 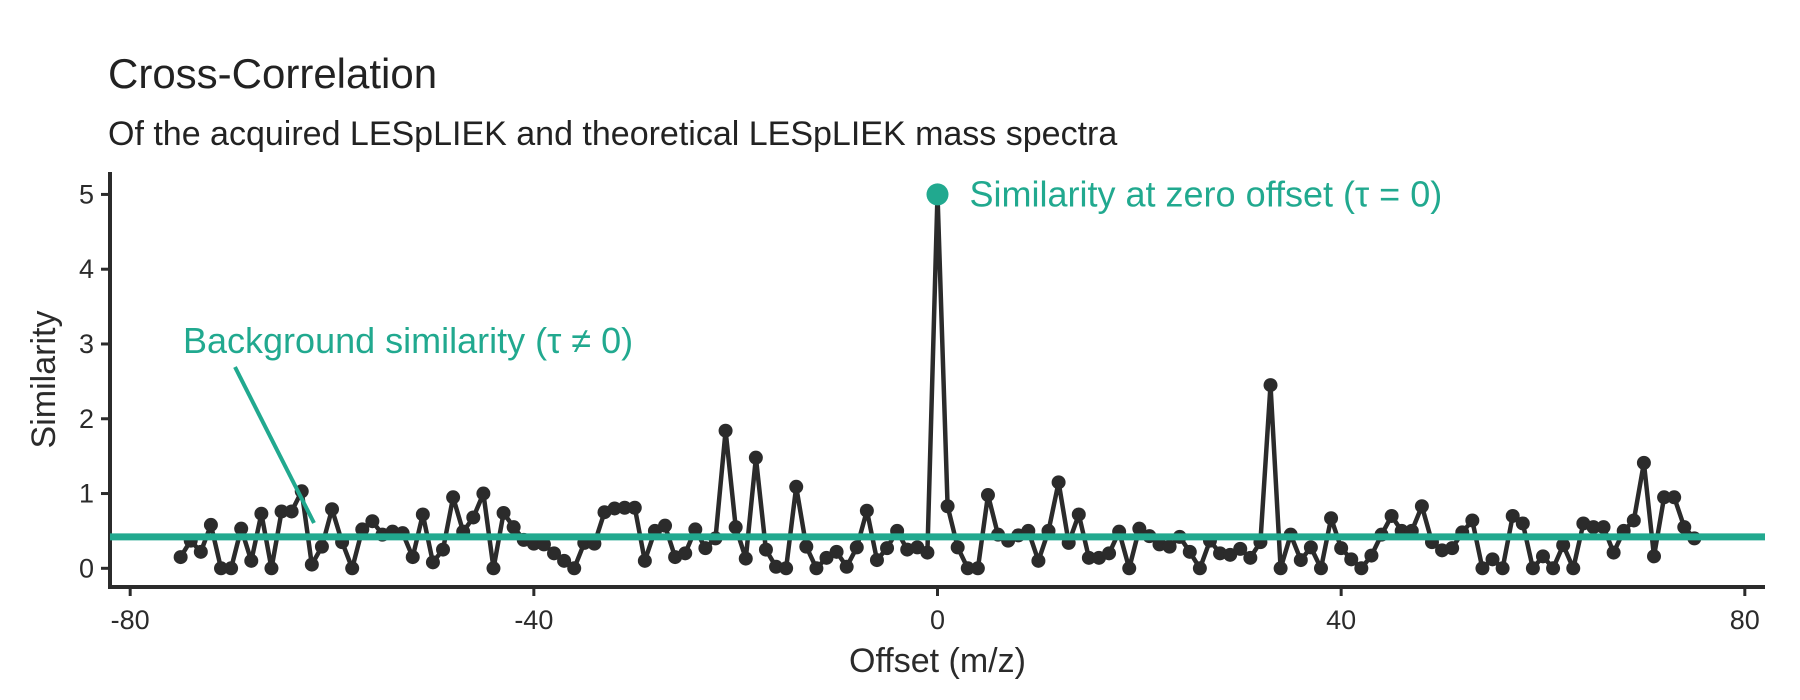 I want to click on zero-offset-annotation: Similarity at zero offset (τ = 0), so click(x=1184, y=193).